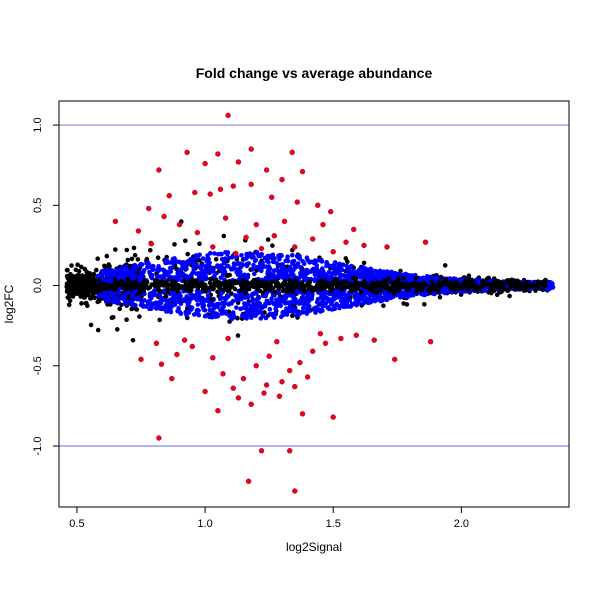  Describe the element at coordinates (38, 285) in the screenshot. I see `y-tick-label: 0.0` at that location.